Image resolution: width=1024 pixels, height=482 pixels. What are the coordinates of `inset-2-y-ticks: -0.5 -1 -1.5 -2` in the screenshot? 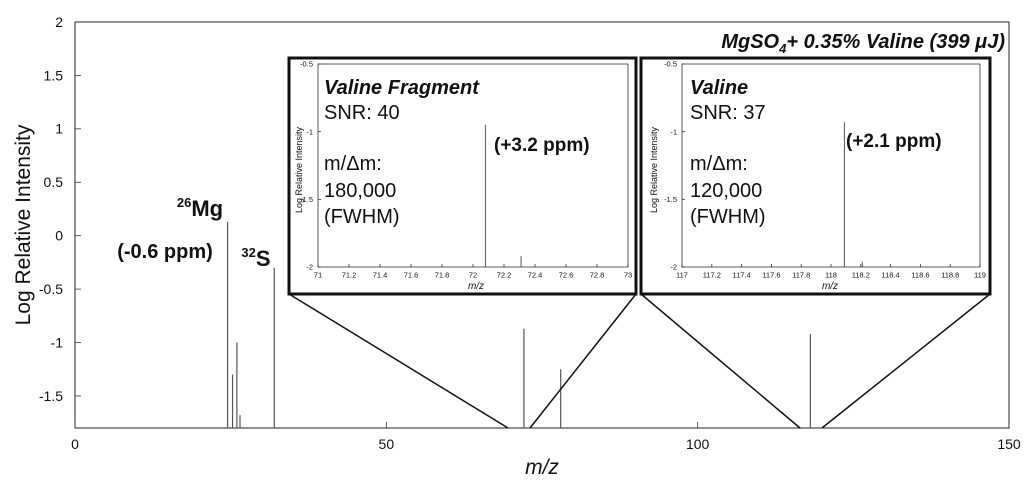 It's located at (674, 166).